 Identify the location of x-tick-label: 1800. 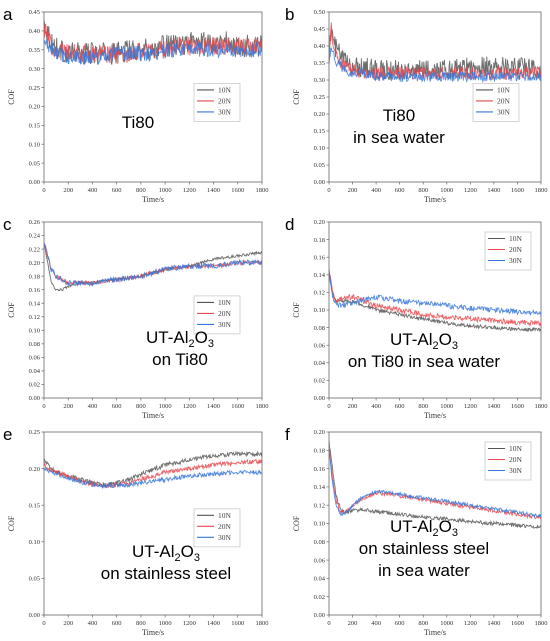
(262, 623).